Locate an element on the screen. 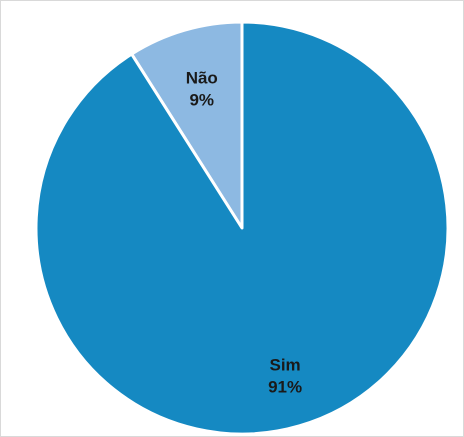  pie-slice-n-o is located at coordinates (187, 125).